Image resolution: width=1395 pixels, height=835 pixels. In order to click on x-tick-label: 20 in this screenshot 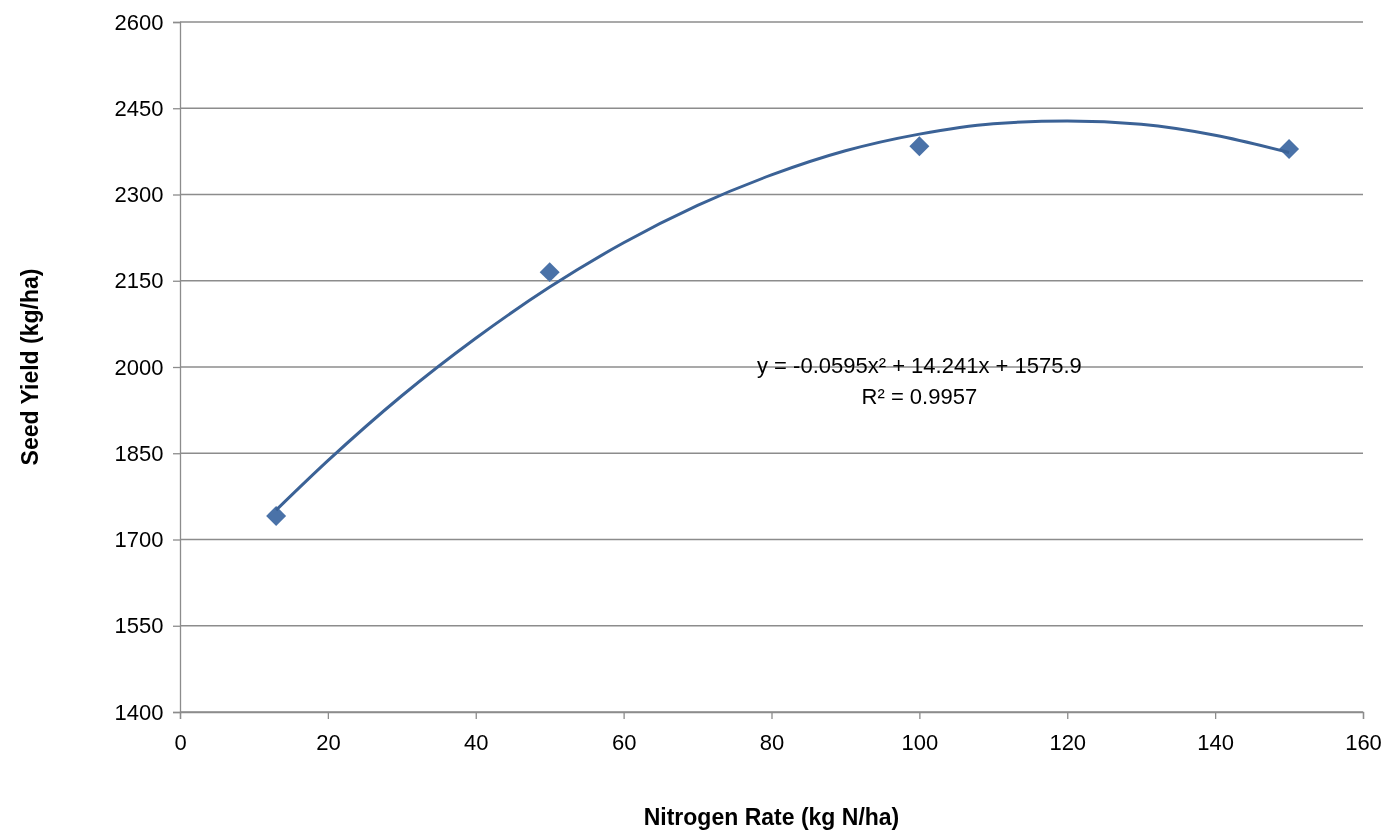, I will do `click(328, 742)`.